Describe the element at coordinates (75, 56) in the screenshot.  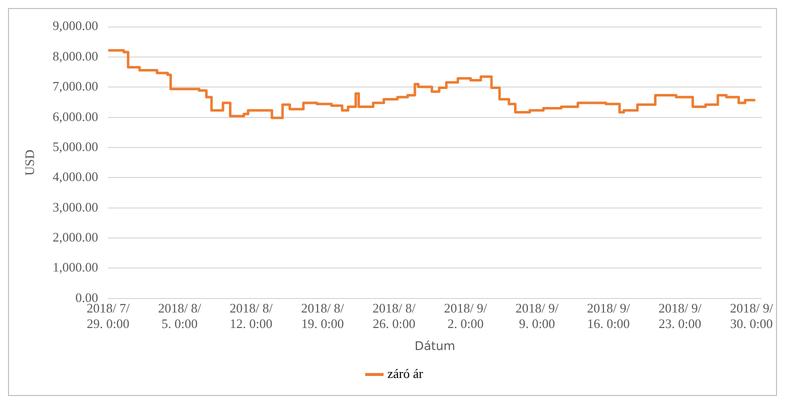
I see `y-tick-label: 8,000.00` at that location.